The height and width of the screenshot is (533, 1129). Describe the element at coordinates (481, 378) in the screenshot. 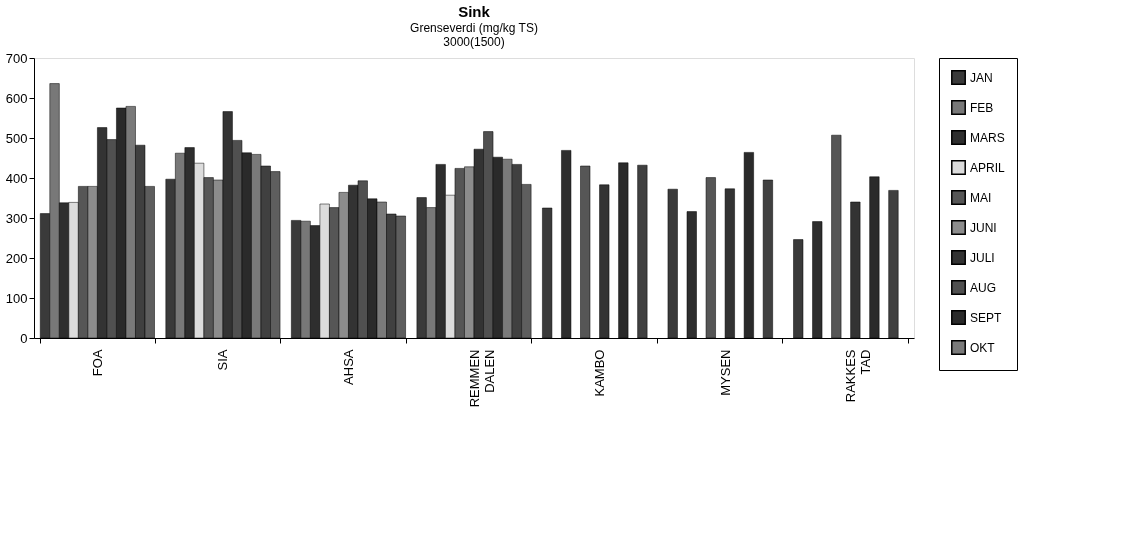

I see `x-tick-label: REMMEN DALEN` at that location.